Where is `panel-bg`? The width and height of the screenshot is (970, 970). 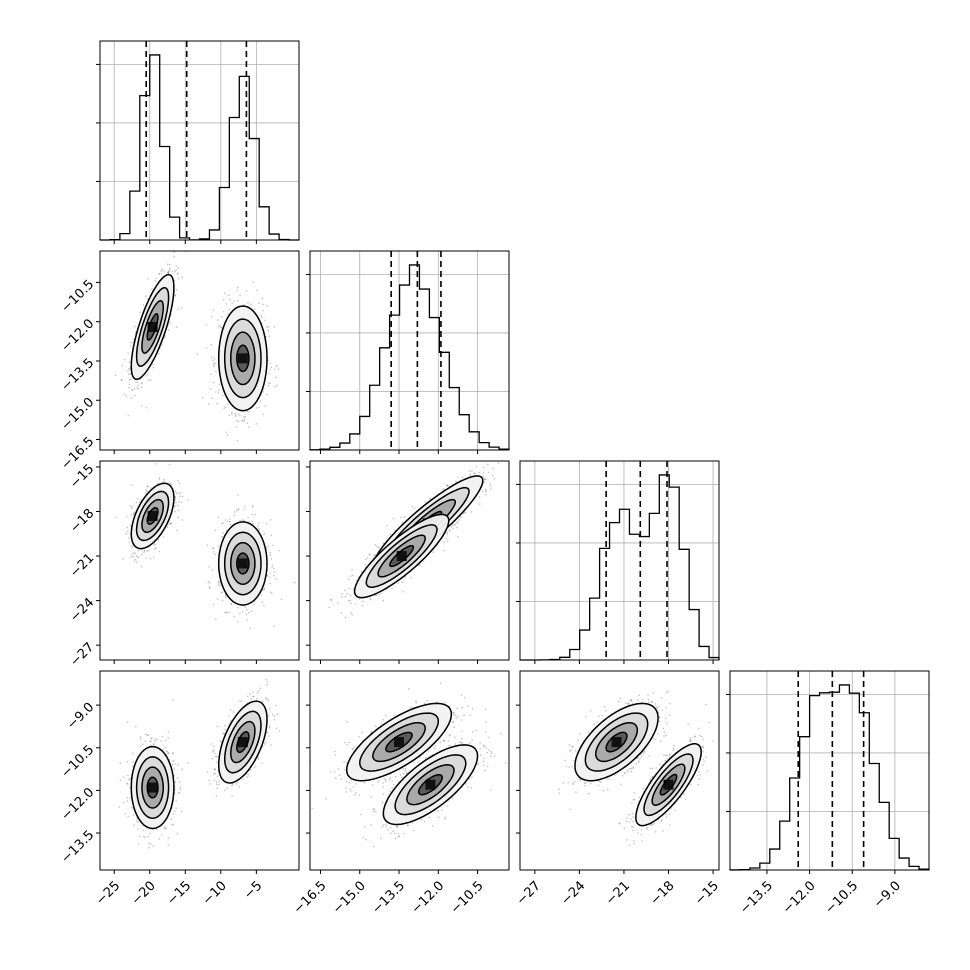 panel-bg is located at coordinates (199, 350).